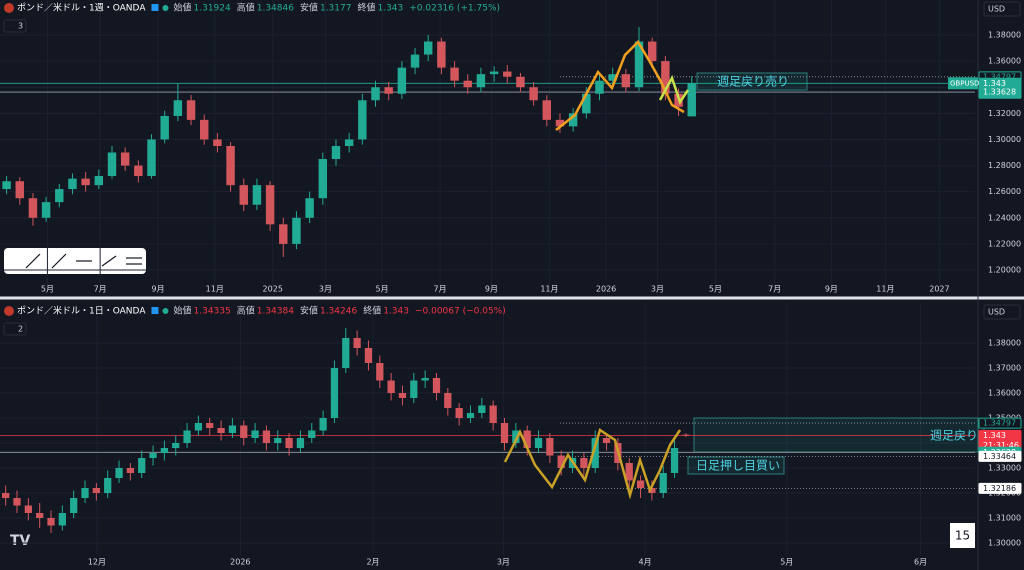 The width and height of the screenshot is (1024, 570). What do you see at coordinates (273, 289) in the screenshot?
I see `x-tick-label: 2025` at bounding box center [273, 289].